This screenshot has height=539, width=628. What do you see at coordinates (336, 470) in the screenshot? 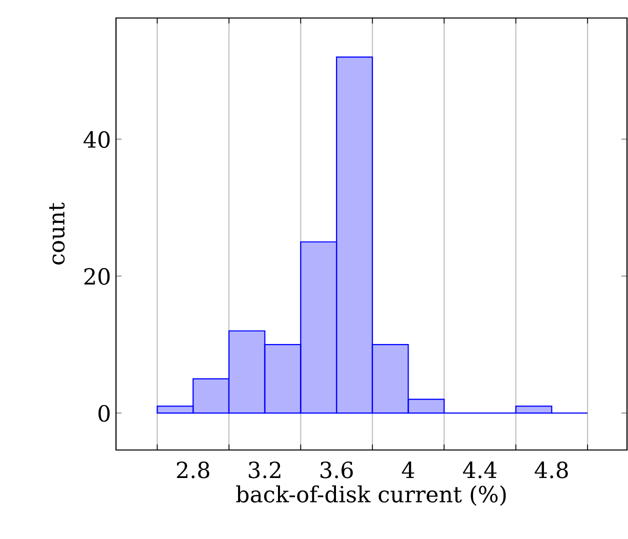
I see `x-tick-label: 3.6` at bounding box center [336, 470].